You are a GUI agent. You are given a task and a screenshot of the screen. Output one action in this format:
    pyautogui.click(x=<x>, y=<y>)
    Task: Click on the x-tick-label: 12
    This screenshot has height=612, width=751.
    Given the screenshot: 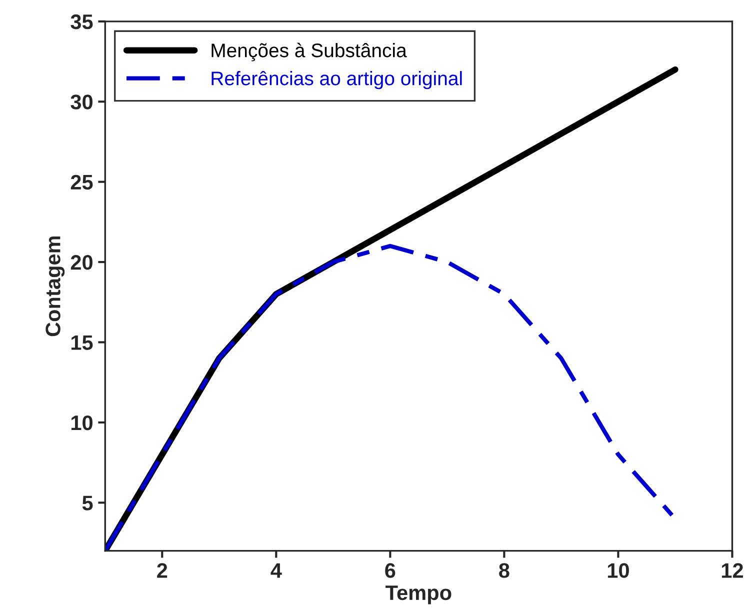 What is the action you would take?
    pyautogui.click(x=732, y=570)
    